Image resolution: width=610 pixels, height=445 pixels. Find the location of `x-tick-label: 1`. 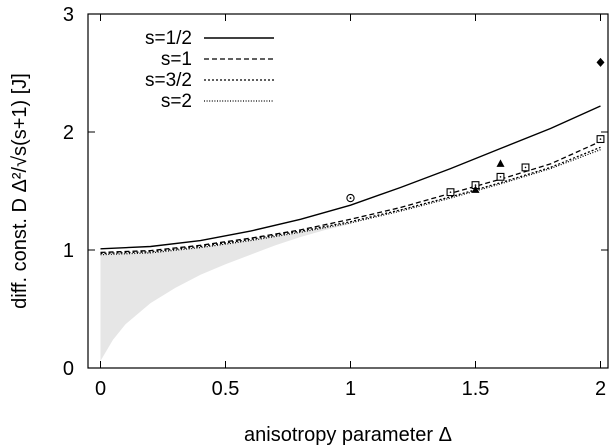

x-tick-label: 1 is located at coordinates (350, 389).